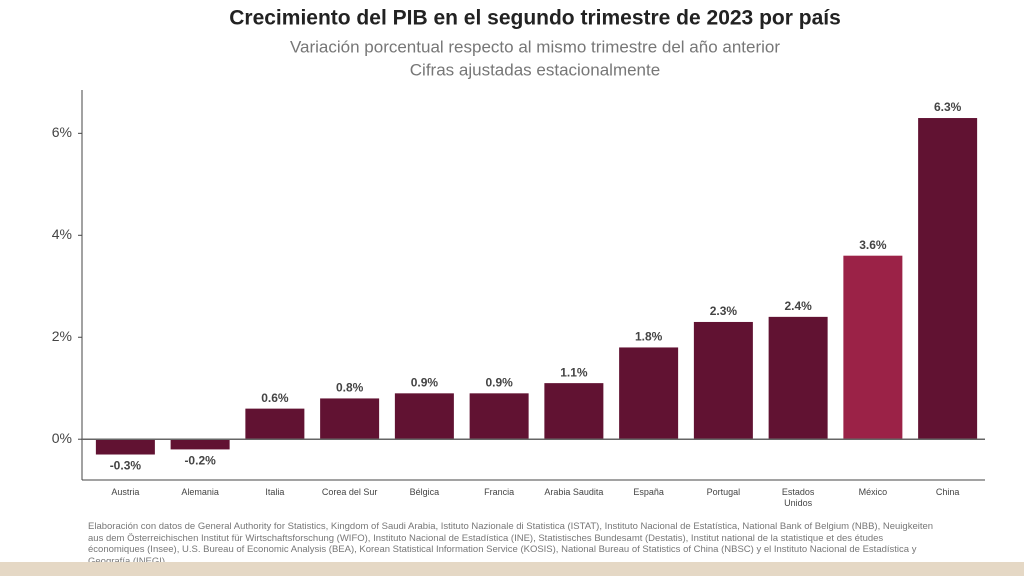 The width and height of the screenshot is (1024, 576). Describe the element at coordinates (724, 311) in the screenshot. I see `value-label: 2.3%` at that location.